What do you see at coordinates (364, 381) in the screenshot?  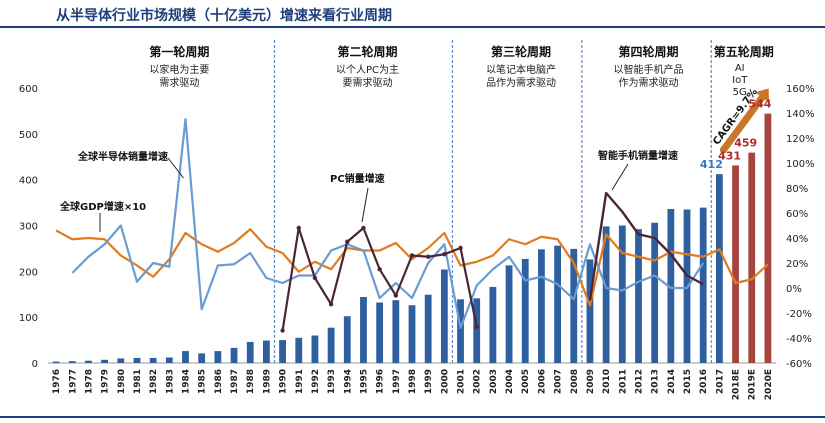 I see `x-tick-label: 1995` at bounding box center [364, 381].